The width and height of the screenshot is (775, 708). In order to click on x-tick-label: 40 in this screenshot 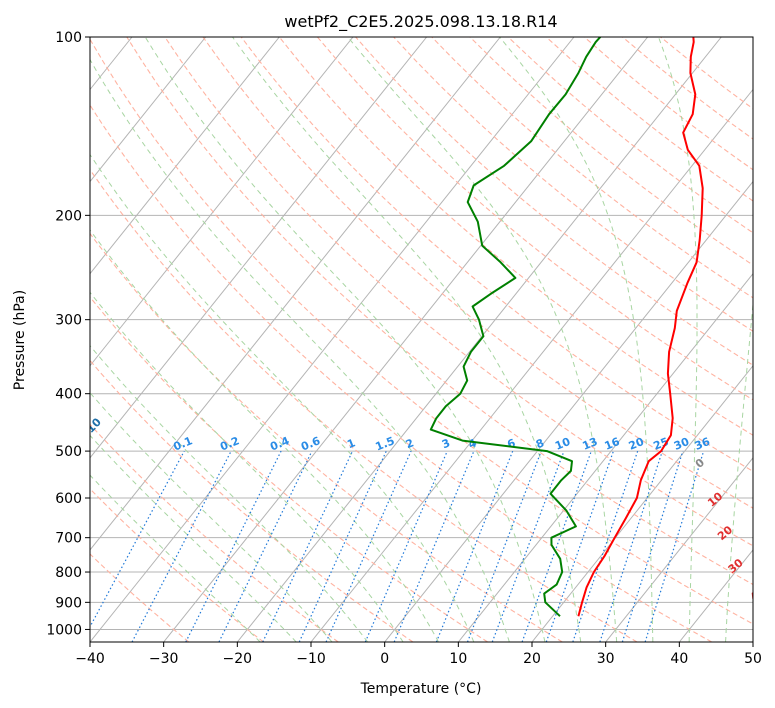, I will do `click(679, 659)`.